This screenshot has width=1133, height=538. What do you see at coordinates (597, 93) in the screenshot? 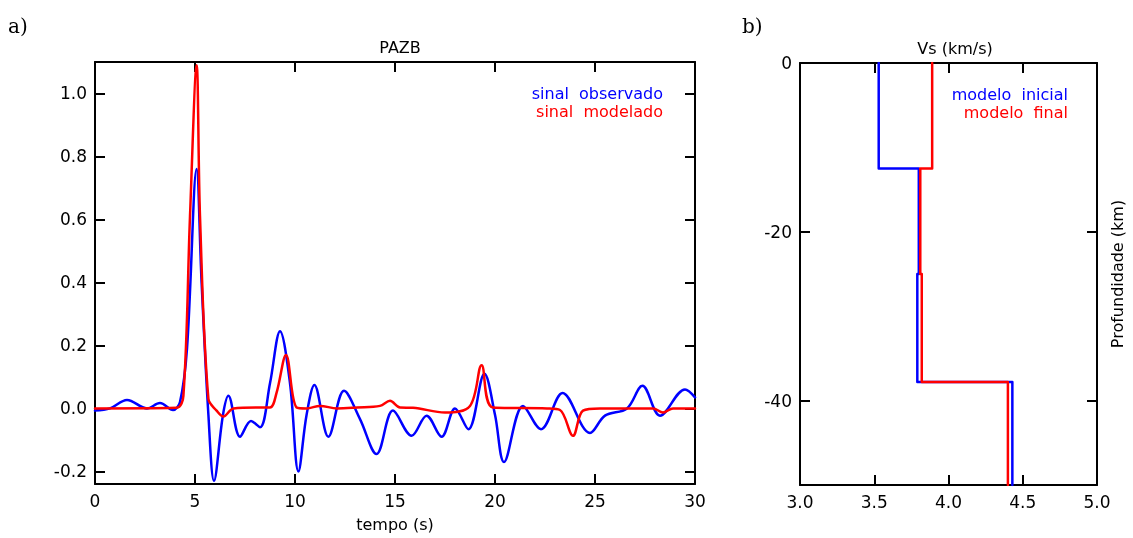
I see `text: sinal observado` at bounding box center [597, 93].